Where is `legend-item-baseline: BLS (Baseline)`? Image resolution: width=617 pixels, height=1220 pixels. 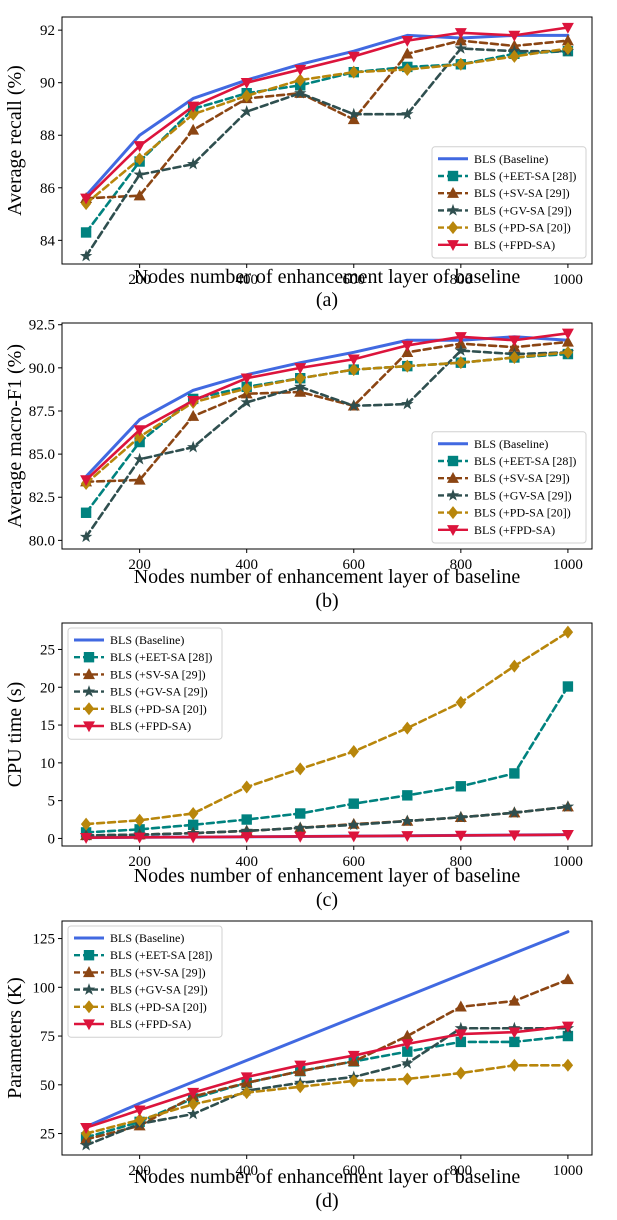
legend-item-baseline: BLS (Baseline) is located at coordinates (129, 640).